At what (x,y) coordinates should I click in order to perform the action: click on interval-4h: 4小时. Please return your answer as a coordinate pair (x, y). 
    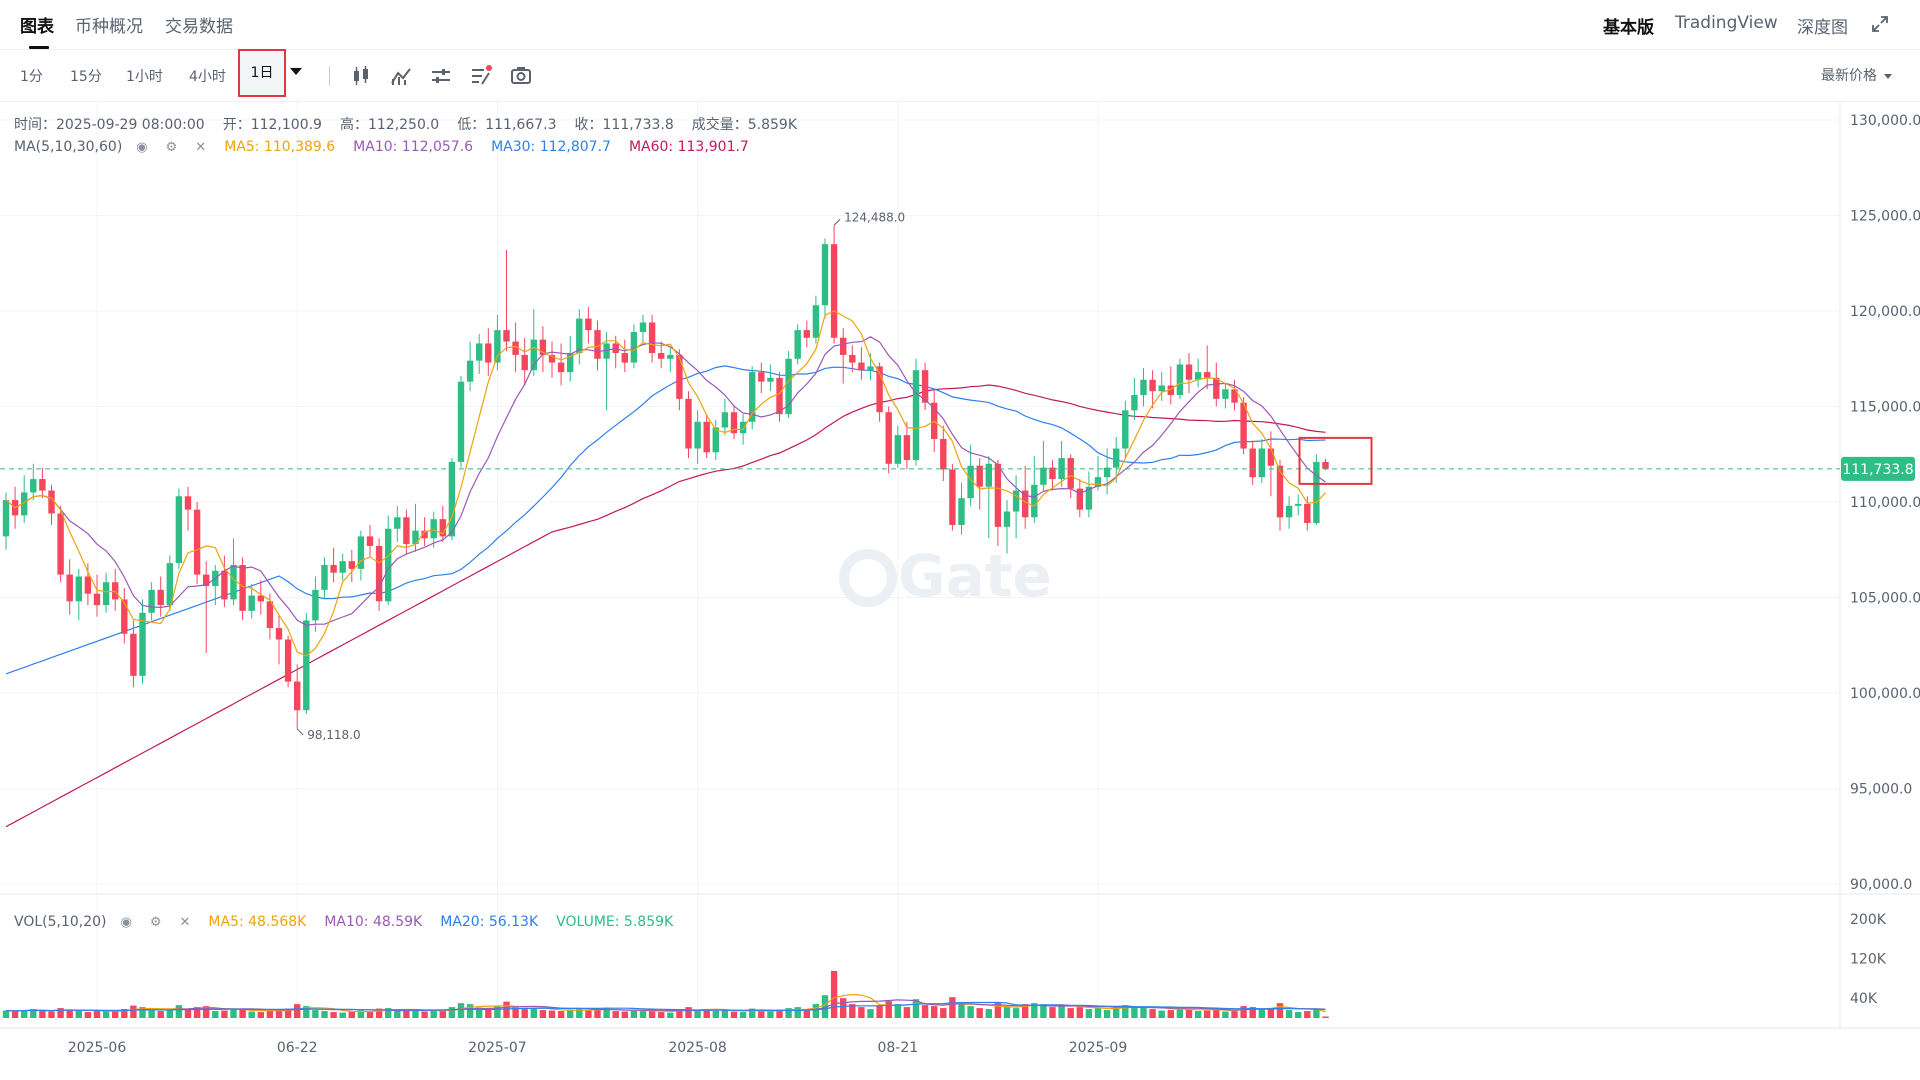
    Looking at the image, I should click on (207, 77).